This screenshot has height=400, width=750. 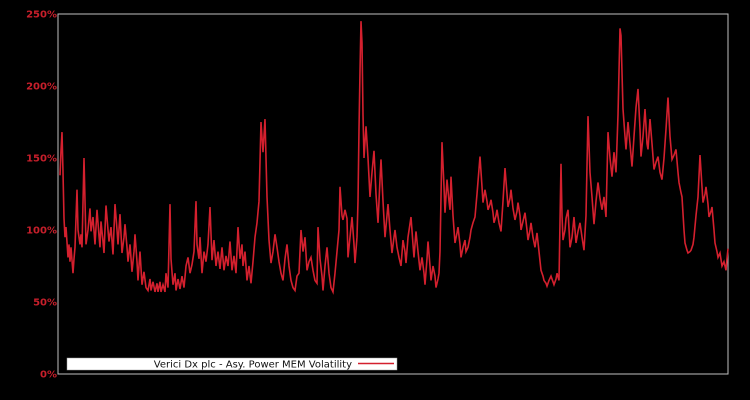 What do you see at coordinates (41, 195) in the screenshot?
I see `y-axis-labels: 0% 50% 100% 150% 200% 250%` at bounding box center [41, 195].